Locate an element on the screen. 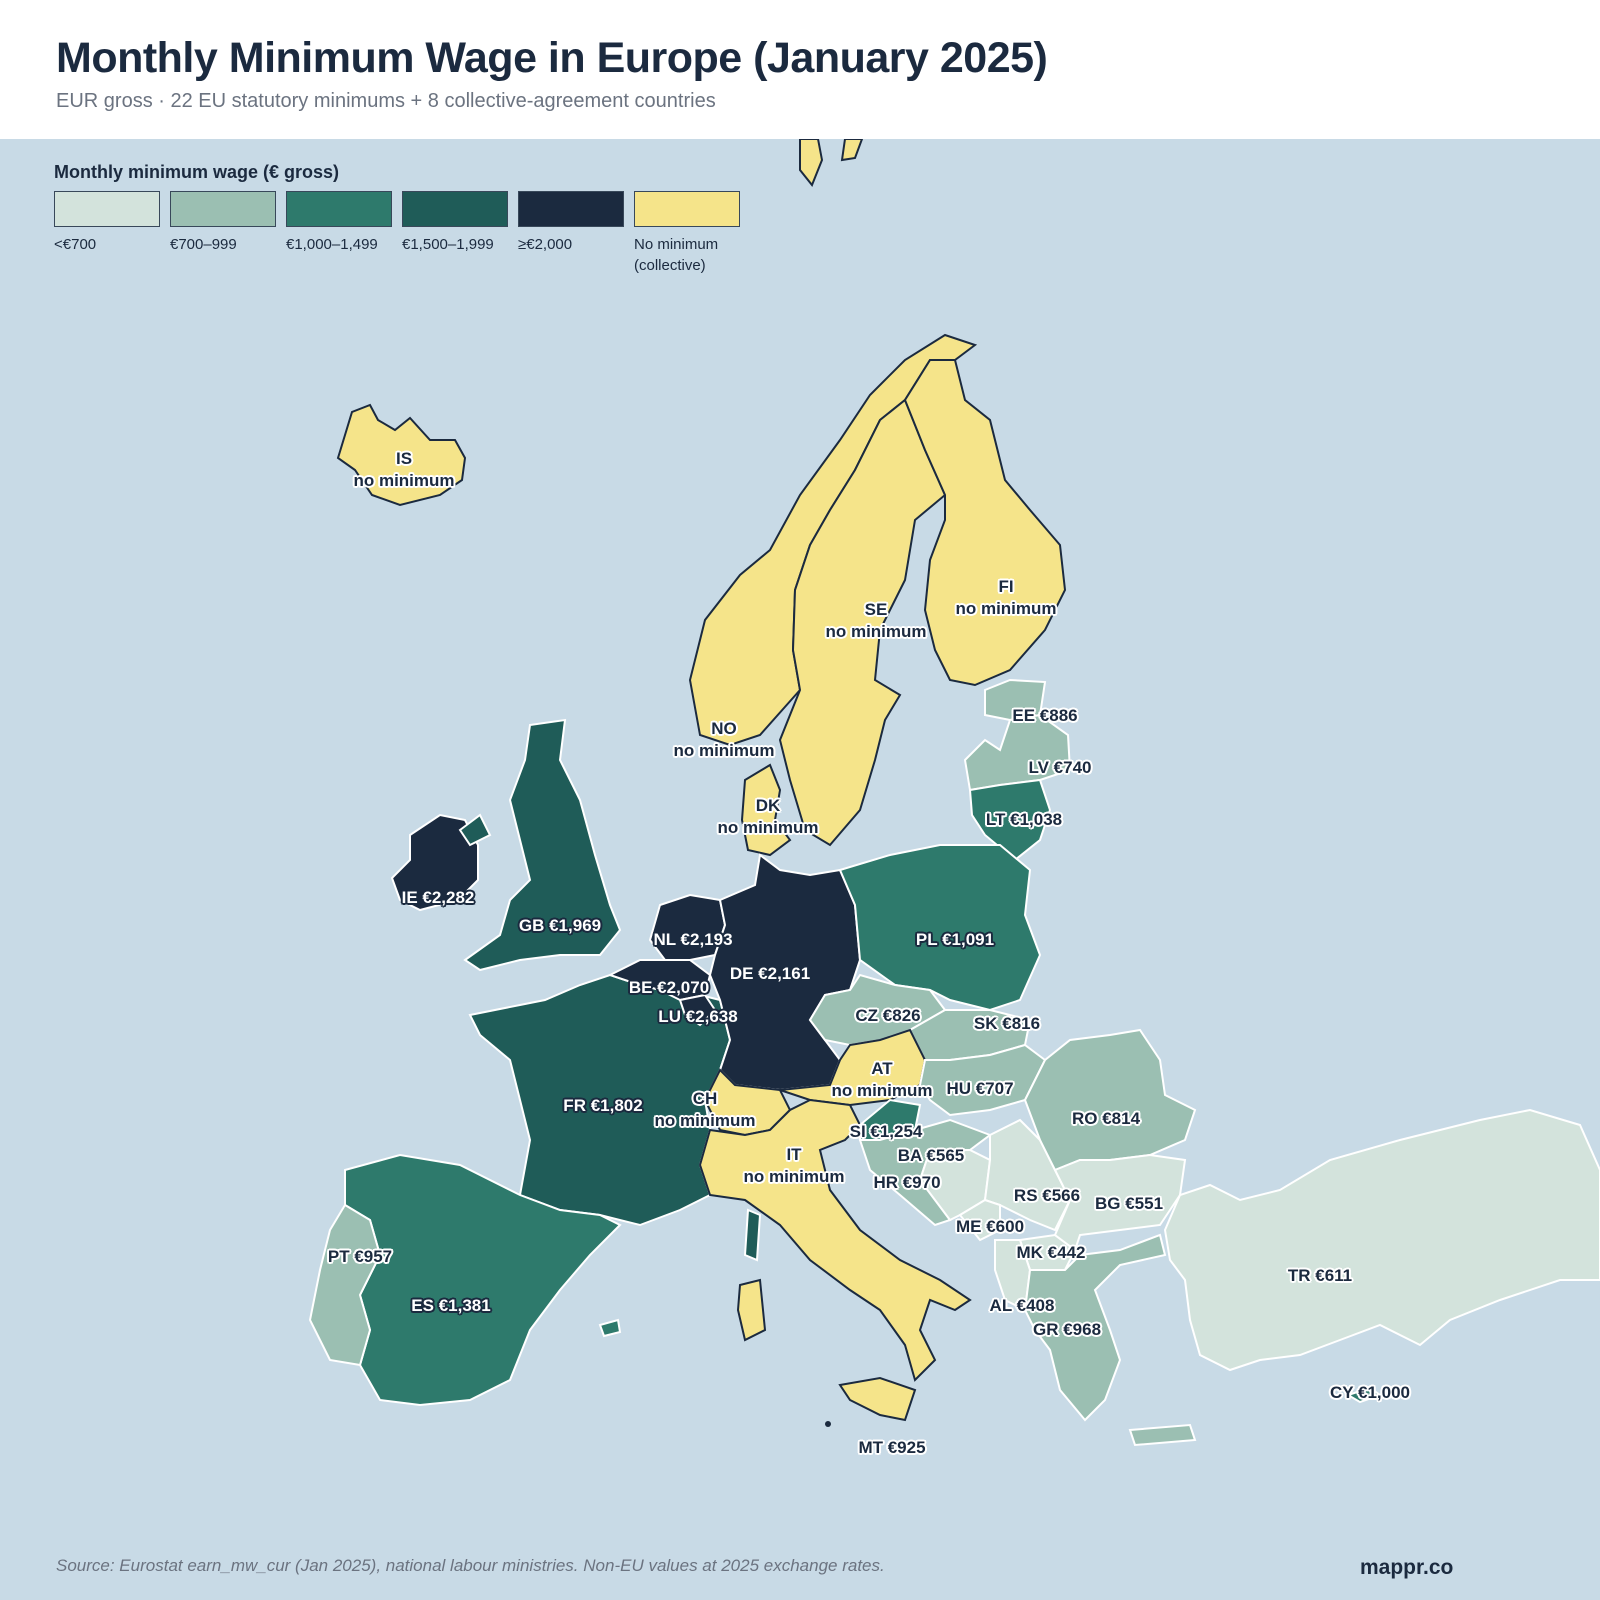 Image resolution: width=1600 pixels, height=1600 pixels. label-ba: BA €565 is located at coordinates (931, 1155).